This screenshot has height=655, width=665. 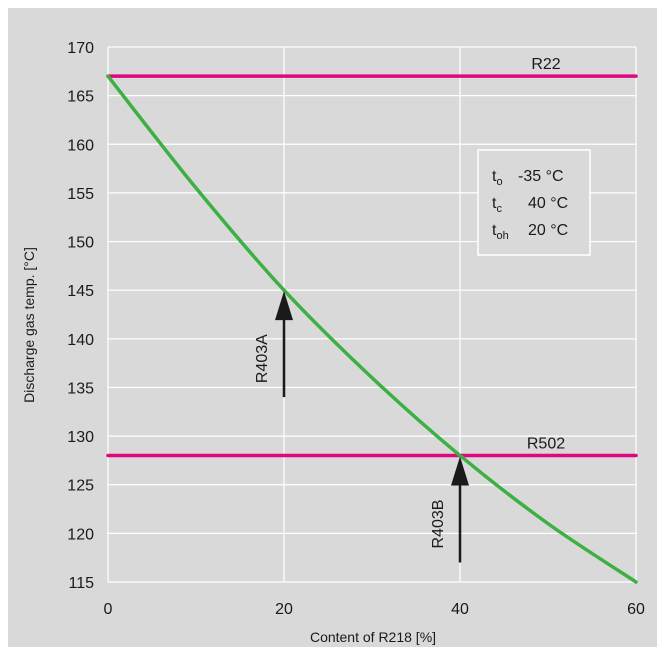 I want to click on arrow-r403b-label: R403B, so click(x=438, y=524).